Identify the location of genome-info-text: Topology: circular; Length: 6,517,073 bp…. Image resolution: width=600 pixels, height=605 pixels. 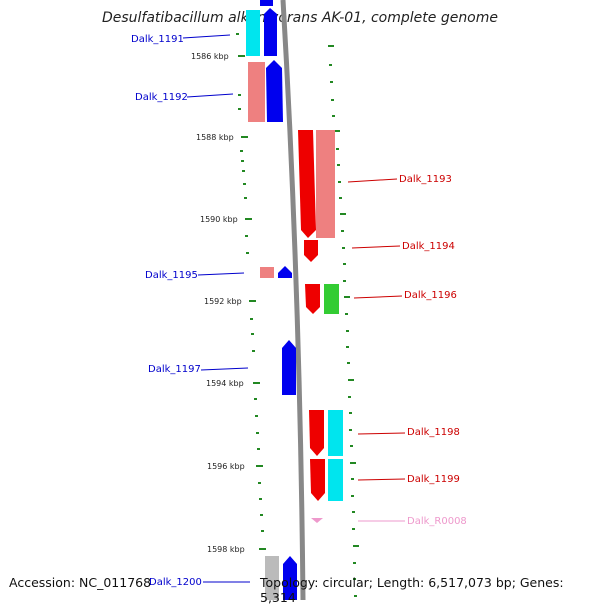
(412, 590).